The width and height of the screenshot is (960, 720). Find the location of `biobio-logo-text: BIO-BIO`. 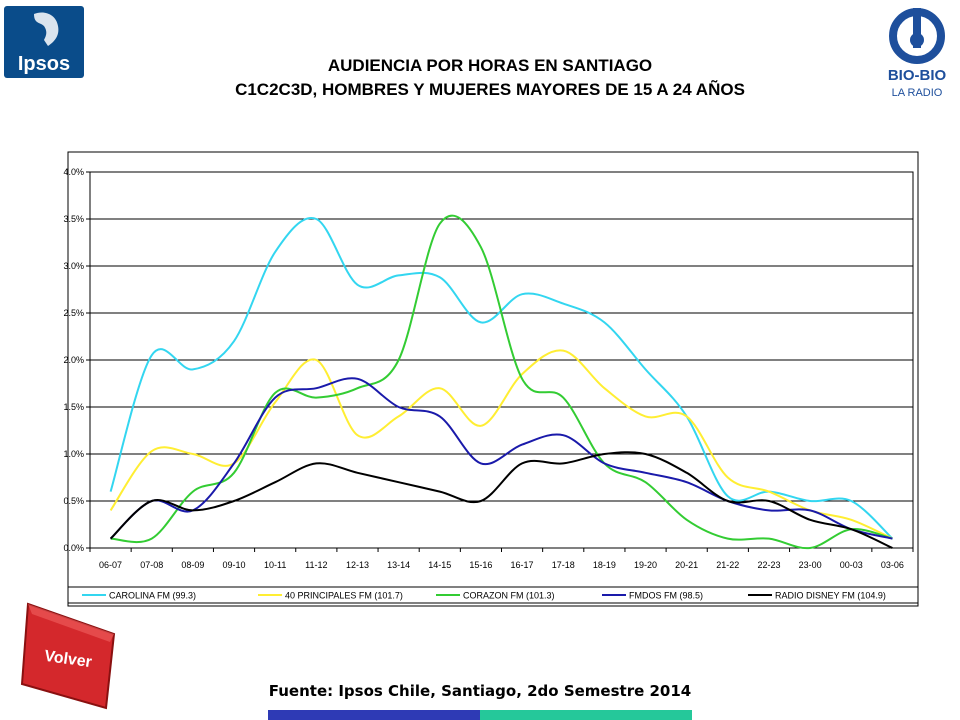

biobio-logo-text: BIO-BIO is located at coordinates (917, 75).